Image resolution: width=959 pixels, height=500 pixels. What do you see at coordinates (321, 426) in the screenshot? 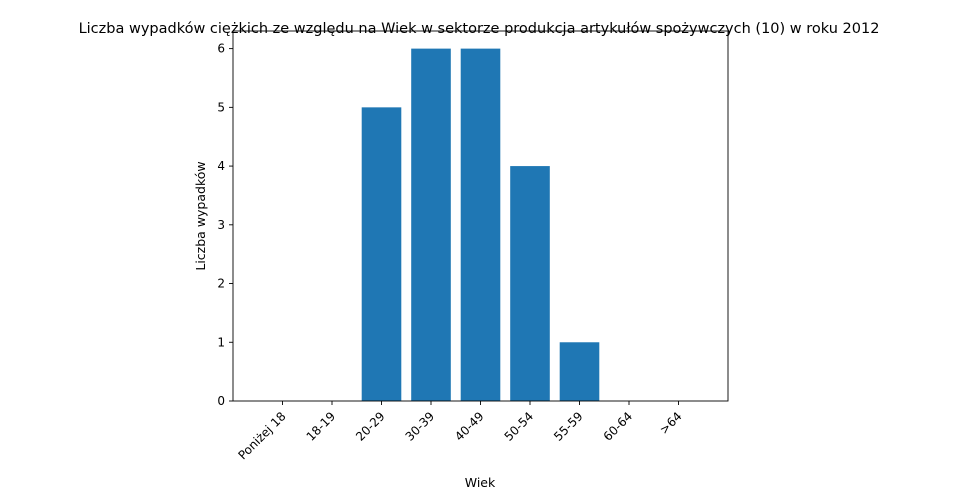
I see `x-tick-label-1: 18-19` at bounding box center [321, 426].